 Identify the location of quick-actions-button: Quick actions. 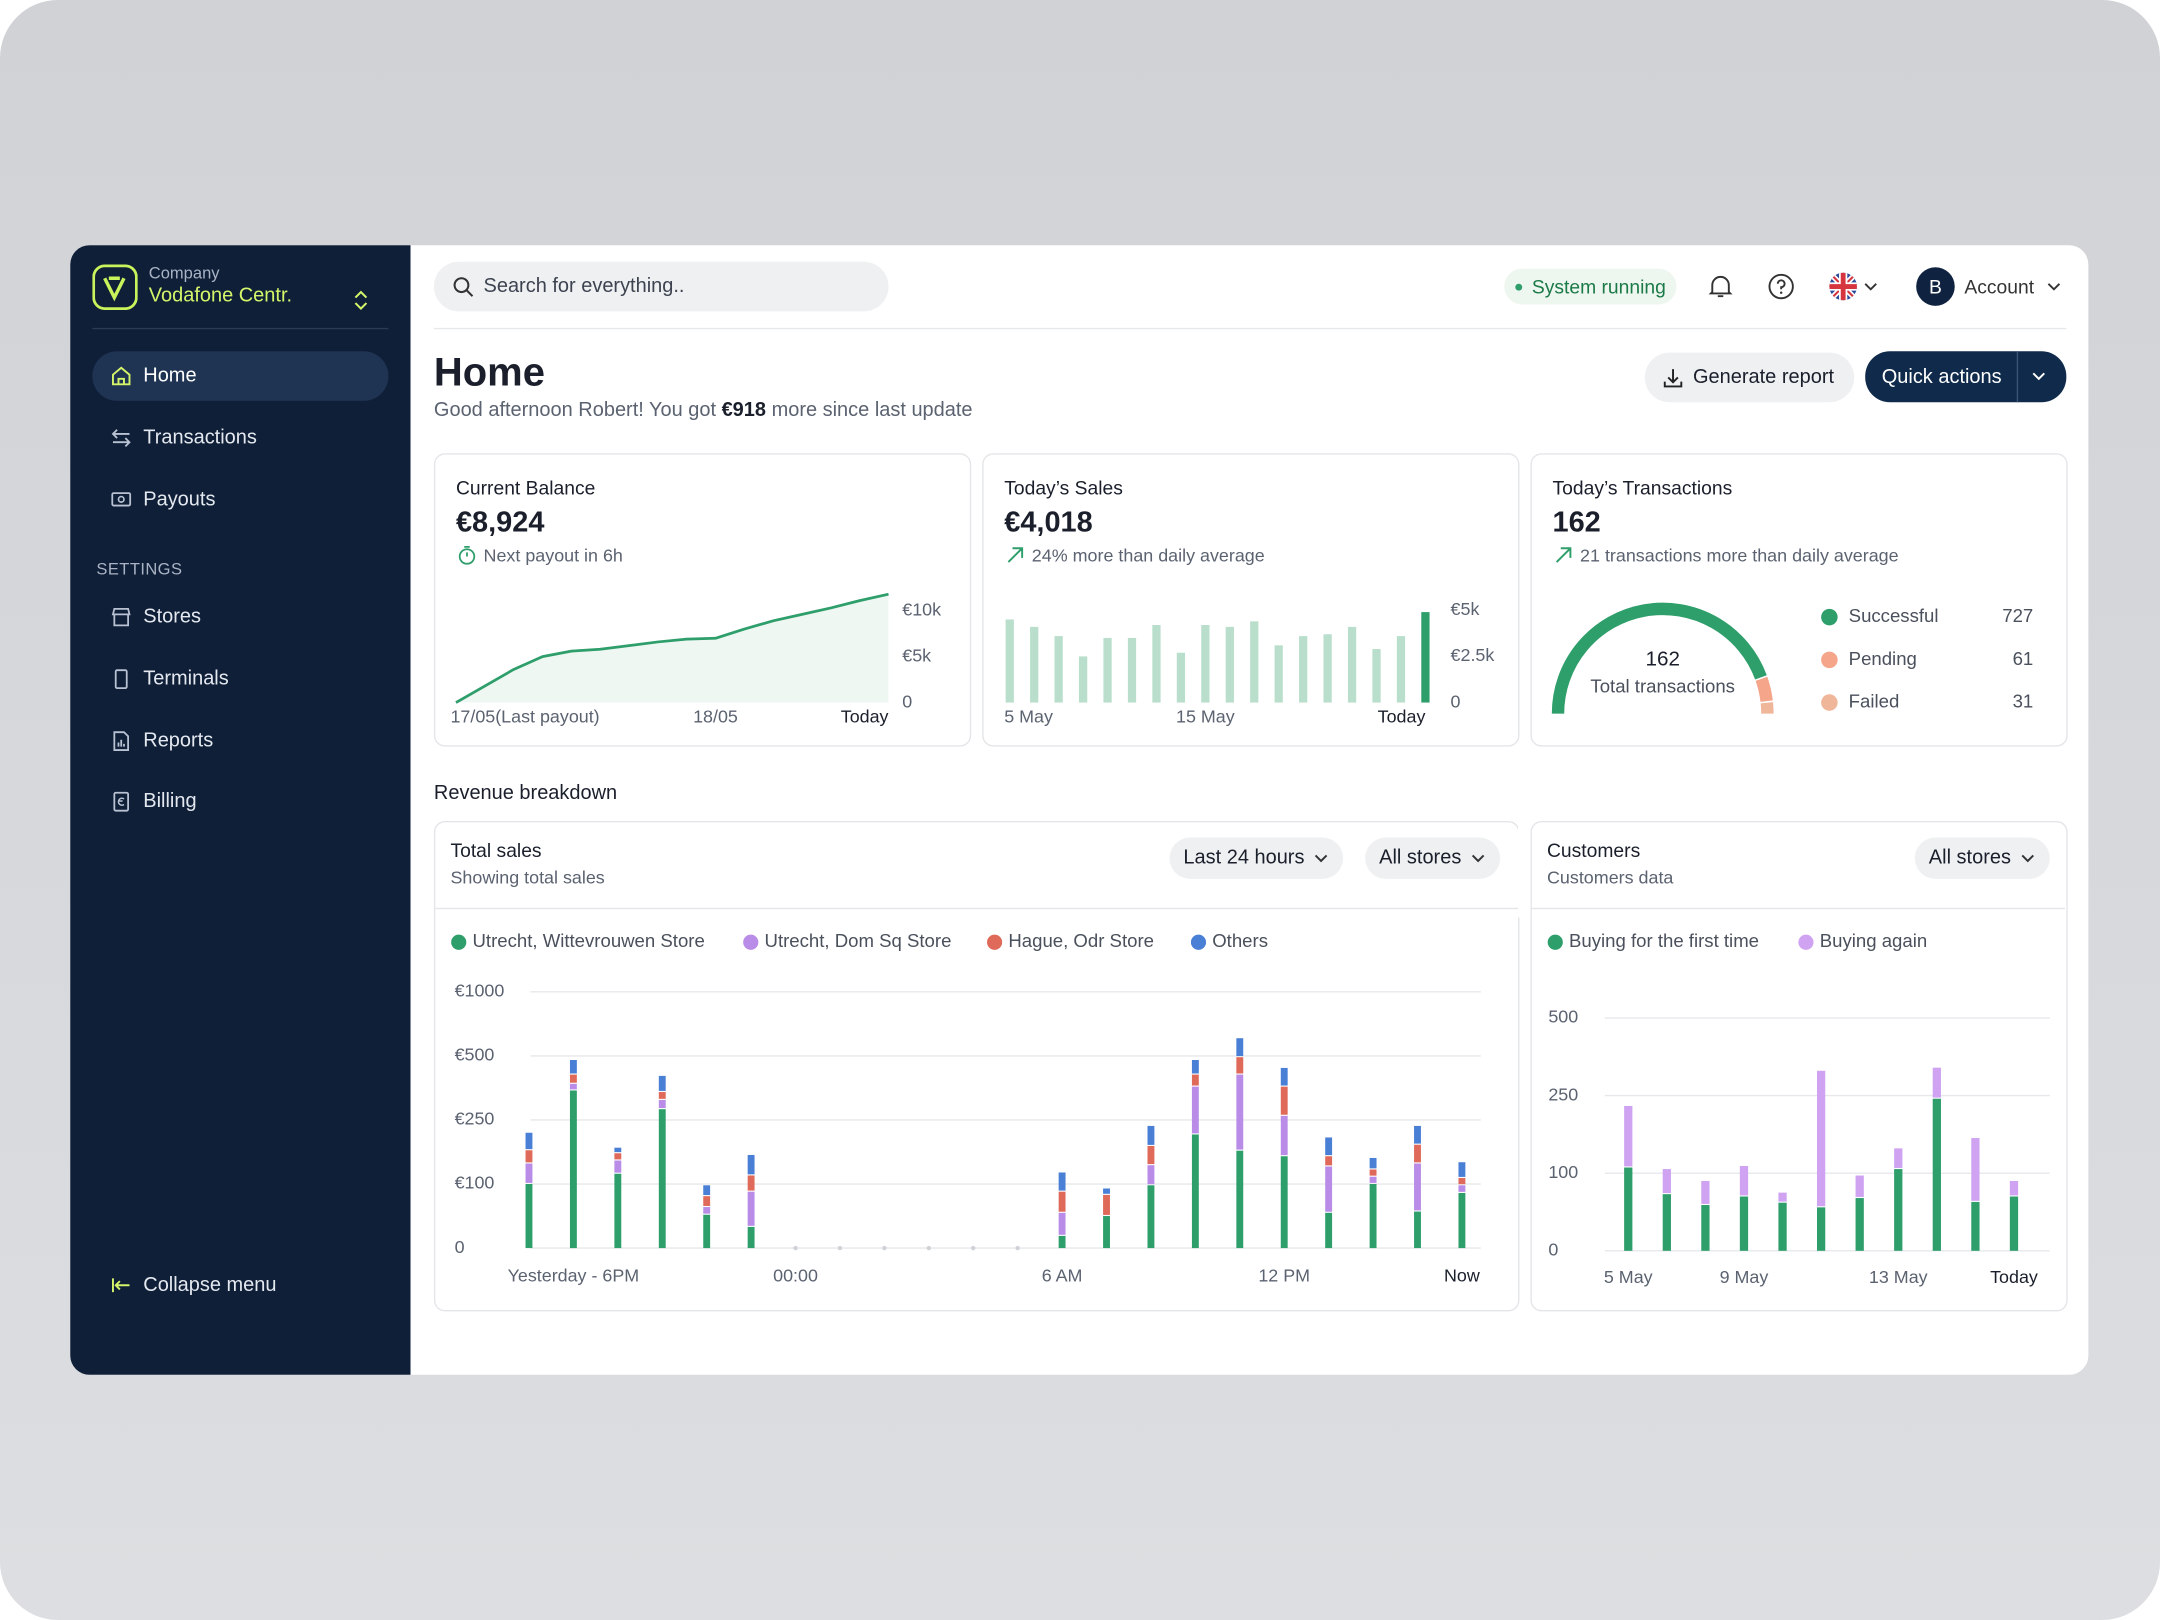
(1966, 377).